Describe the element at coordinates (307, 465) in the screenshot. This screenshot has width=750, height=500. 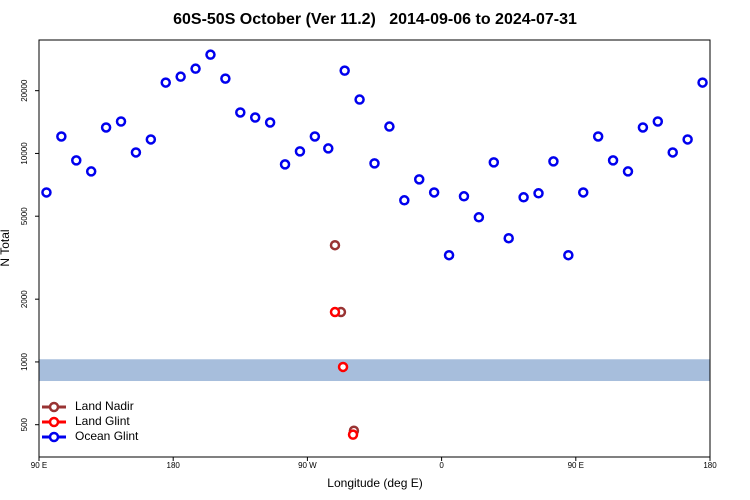
I see `x-tick-label: 90 W` at that location.